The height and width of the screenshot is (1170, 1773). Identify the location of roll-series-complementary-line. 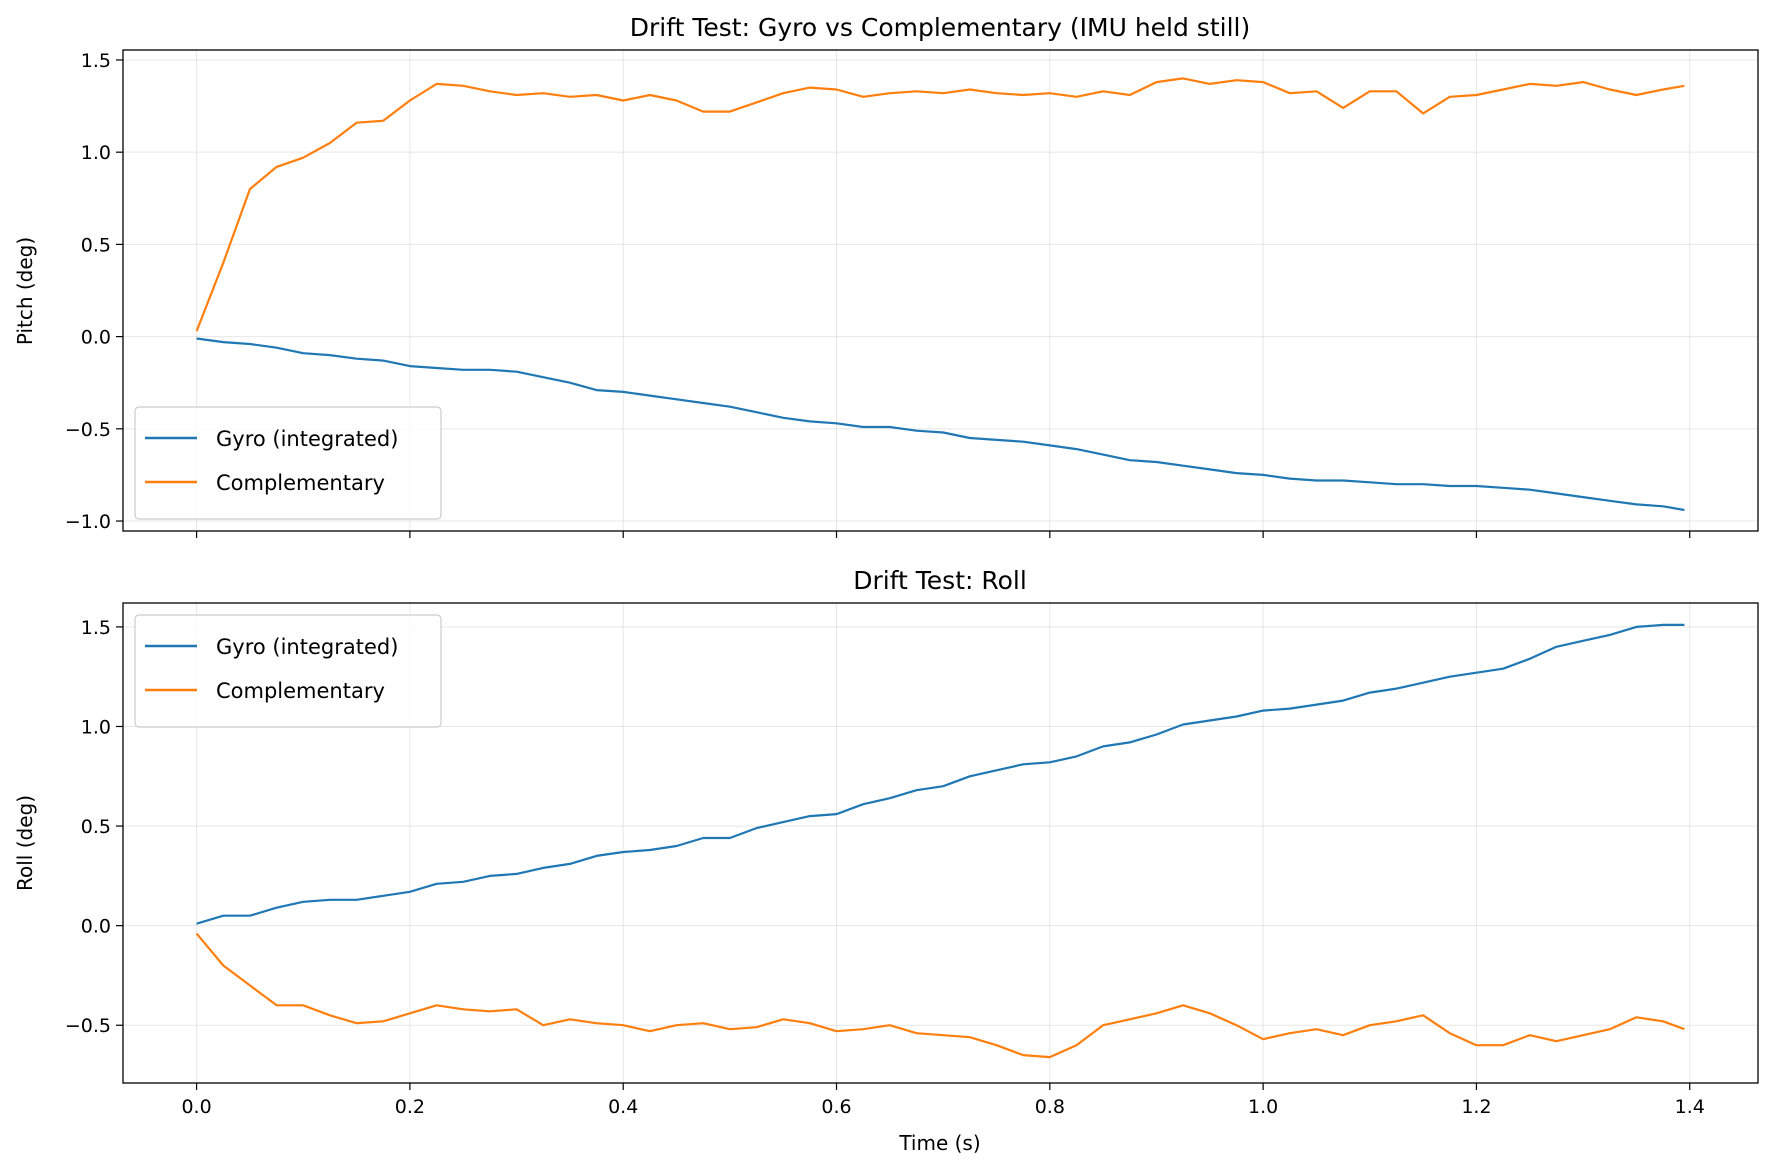
(940, 995).